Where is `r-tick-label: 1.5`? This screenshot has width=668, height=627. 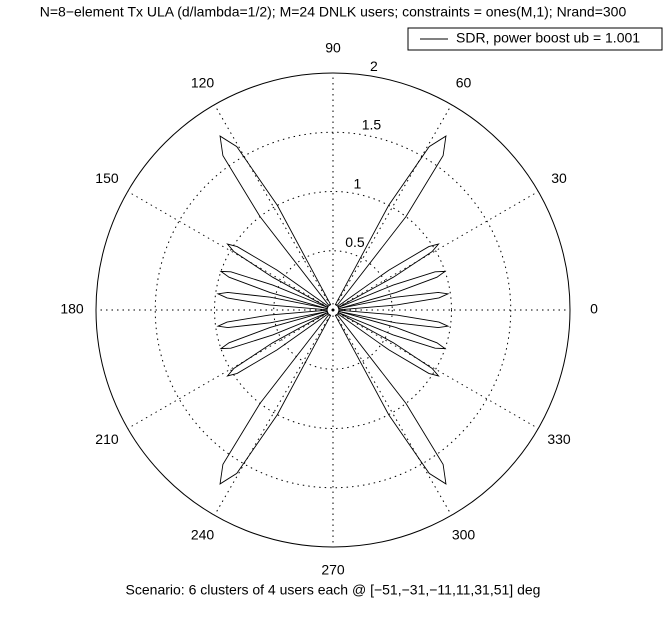
r-tick-label: 1.5 is located at coordinates (372, 125).